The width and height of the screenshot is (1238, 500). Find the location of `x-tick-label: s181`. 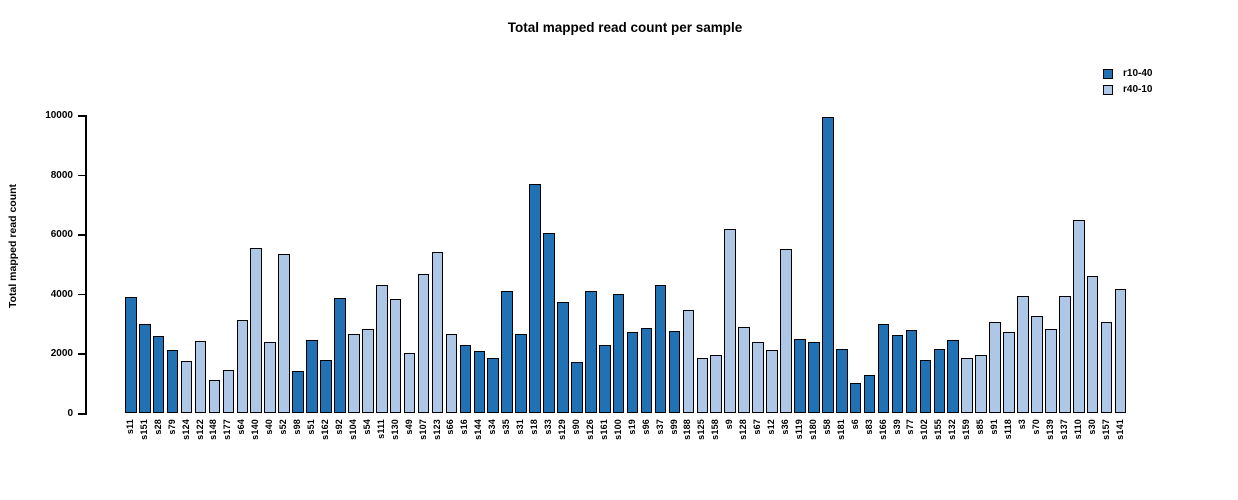

x-tick-label: s181 is located at coordinates (840, 429).